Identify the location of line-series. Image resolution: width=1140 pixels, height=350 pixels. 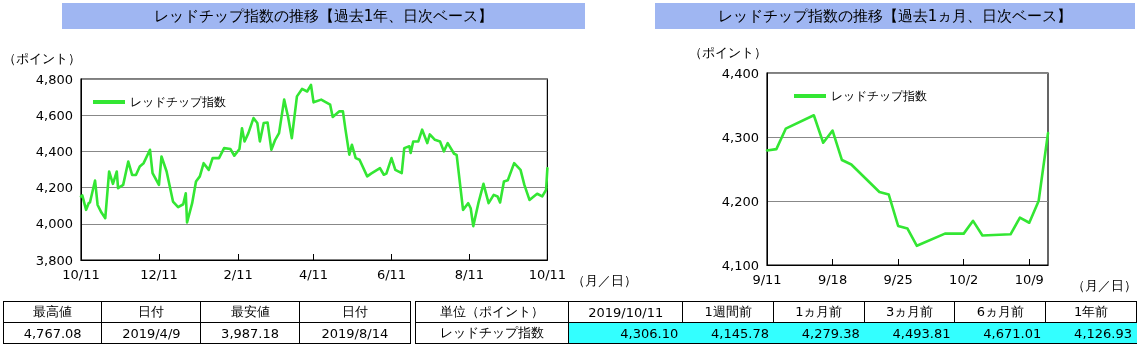
(907, 180).